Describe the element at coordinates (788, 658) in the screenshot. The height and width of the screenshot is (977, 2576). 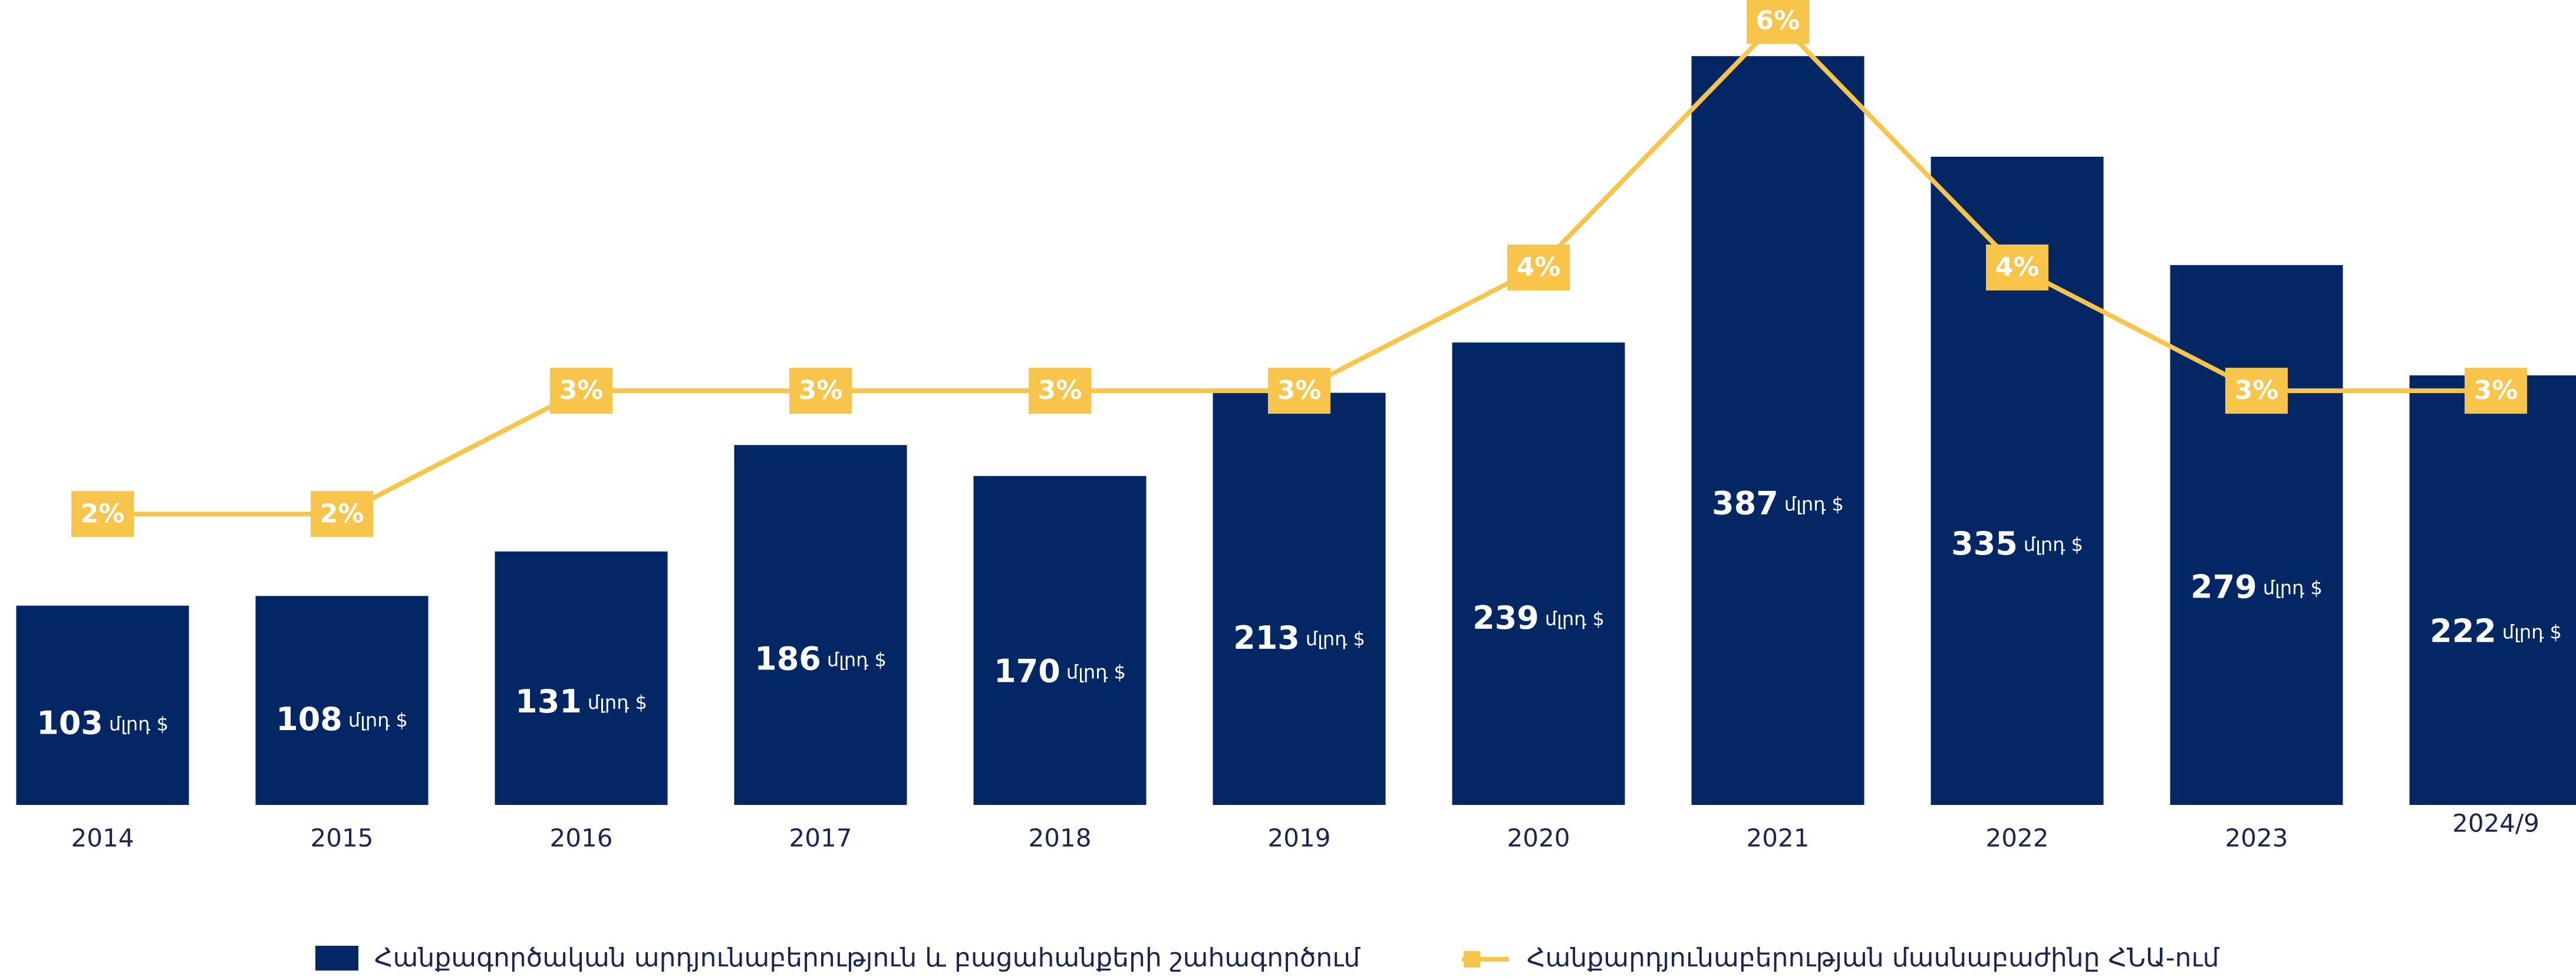
I see `data-value: 186` at that location.